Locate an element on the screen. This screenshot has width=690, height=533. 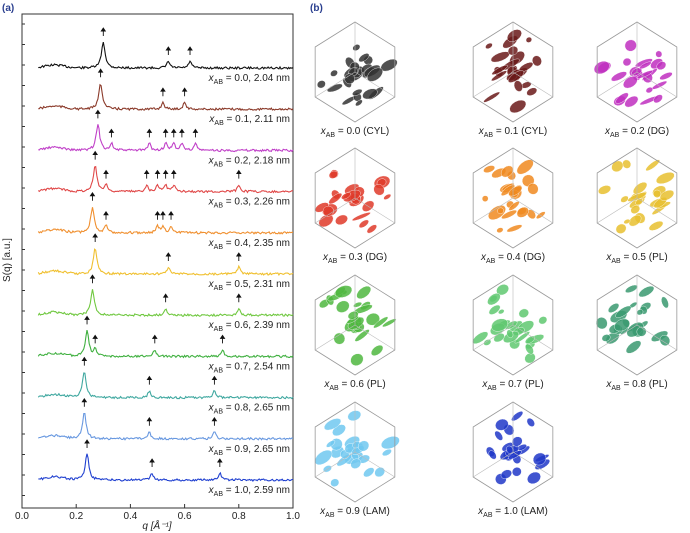
morphology-label: xAB = 0.7 (PL) is located at coordinates (512, 385).